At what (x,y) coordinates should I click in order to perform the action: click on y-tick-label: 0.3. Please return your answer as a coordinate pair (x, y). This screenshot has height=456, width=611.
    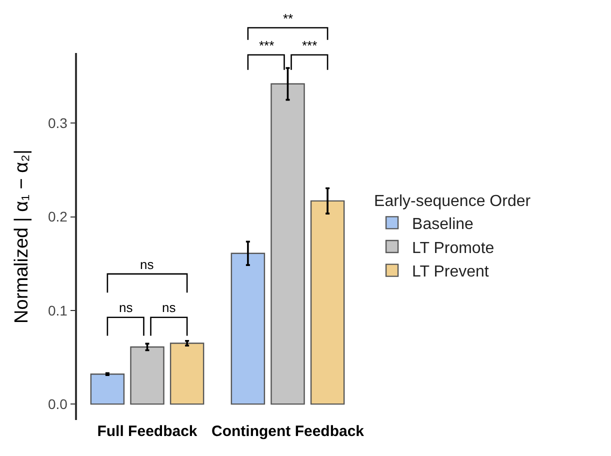
    Looking at the image, I should click on (58, 123).